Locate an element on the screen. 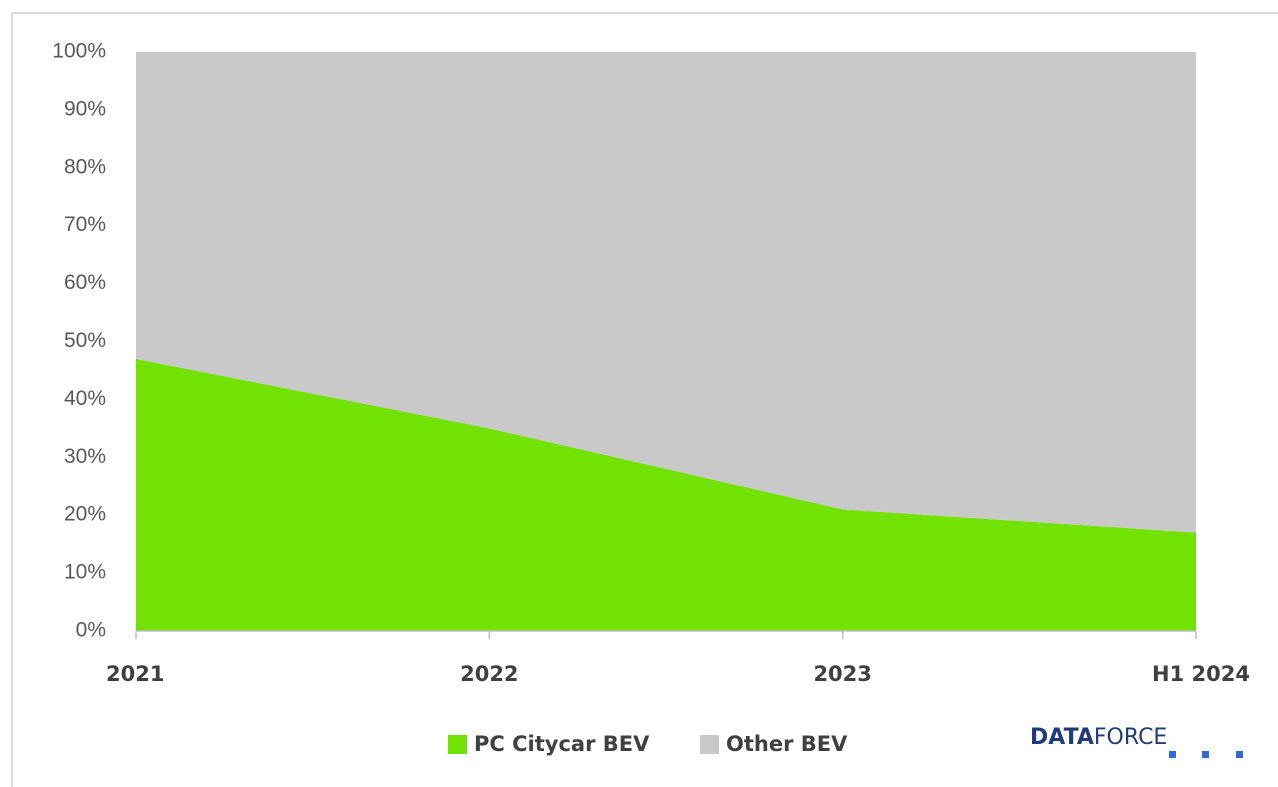 This screenshot has height=787, width=1278. x-tick-label: 2021 is located at coordinates (135, 674).